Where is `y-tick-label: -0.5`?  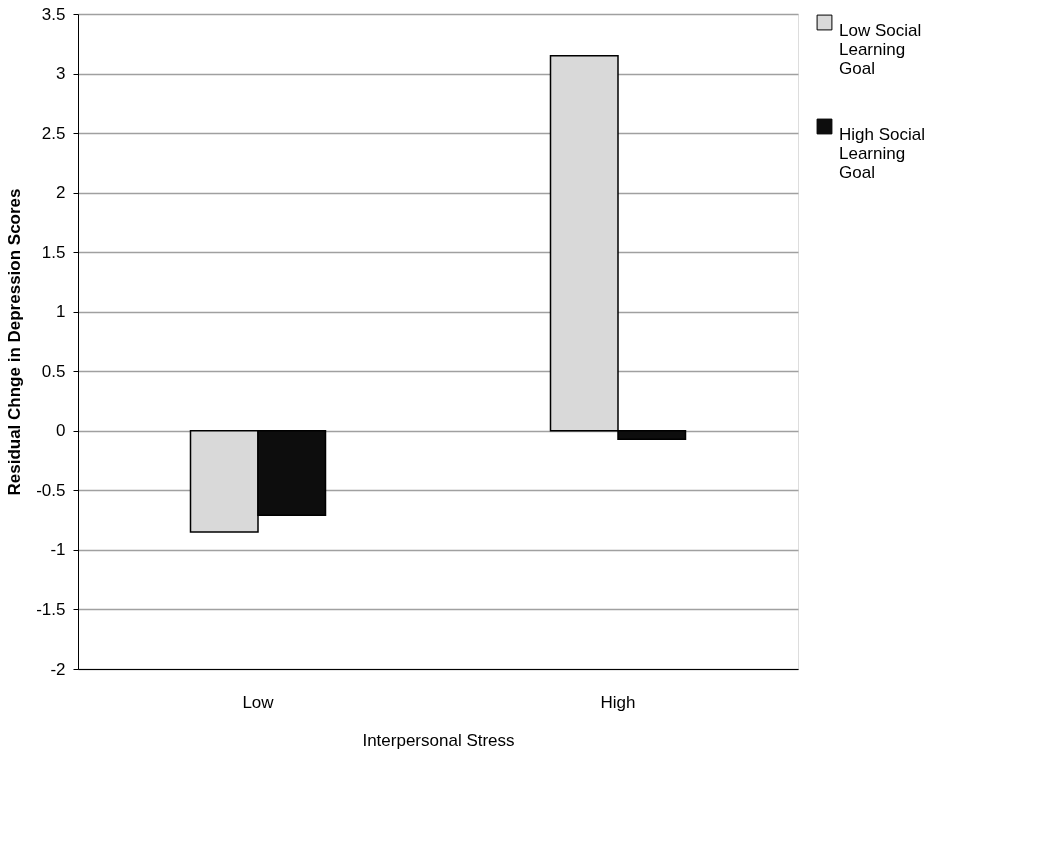 y-tick-label: -0.5 is located at coordinates (51, 490).